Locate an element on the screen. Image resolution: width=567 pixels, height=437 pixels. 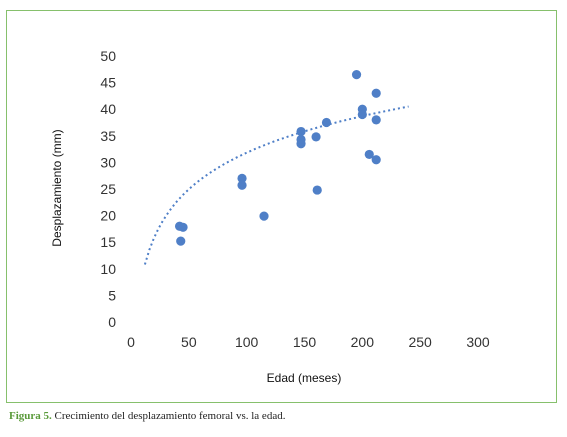
x-tick-label: 100 is located at coordinates (247, 342).